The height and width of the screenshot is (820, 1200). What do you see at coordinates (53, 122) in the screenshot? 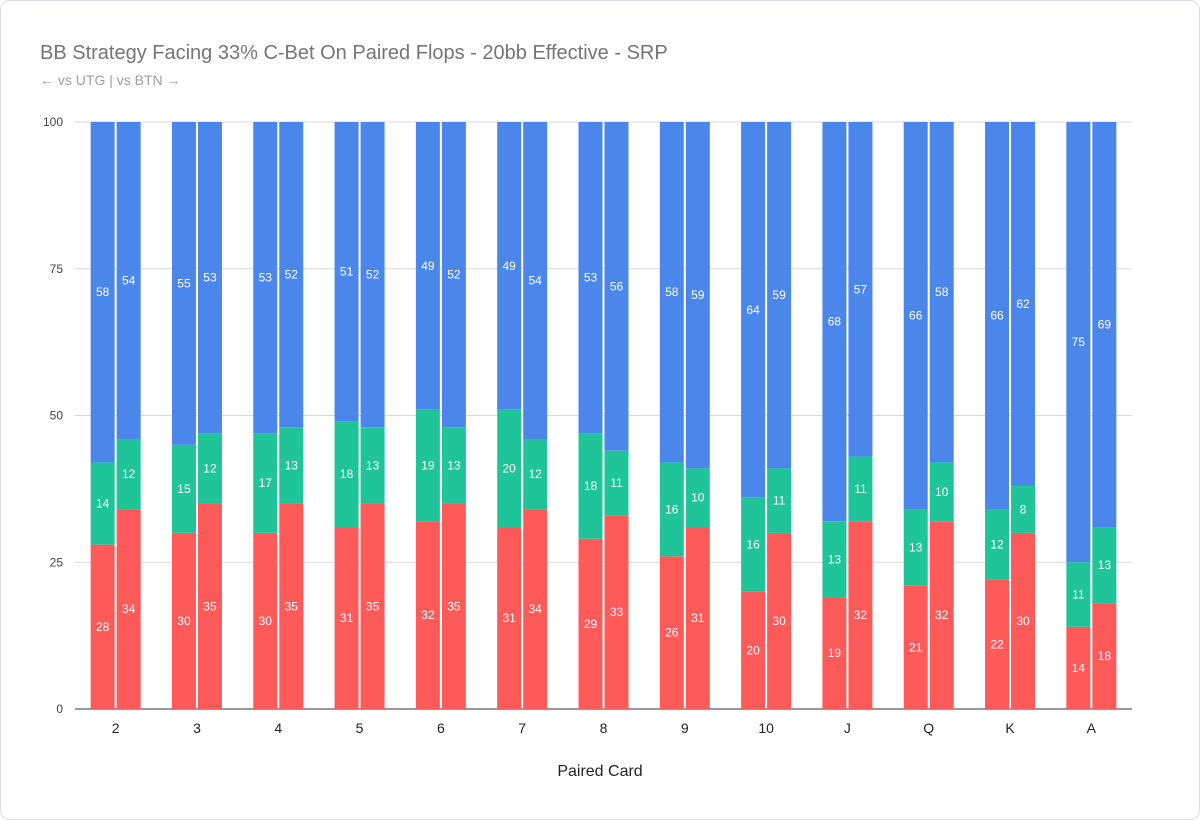
I see `y-tick-label: 100` at bounding box center [53, 122].